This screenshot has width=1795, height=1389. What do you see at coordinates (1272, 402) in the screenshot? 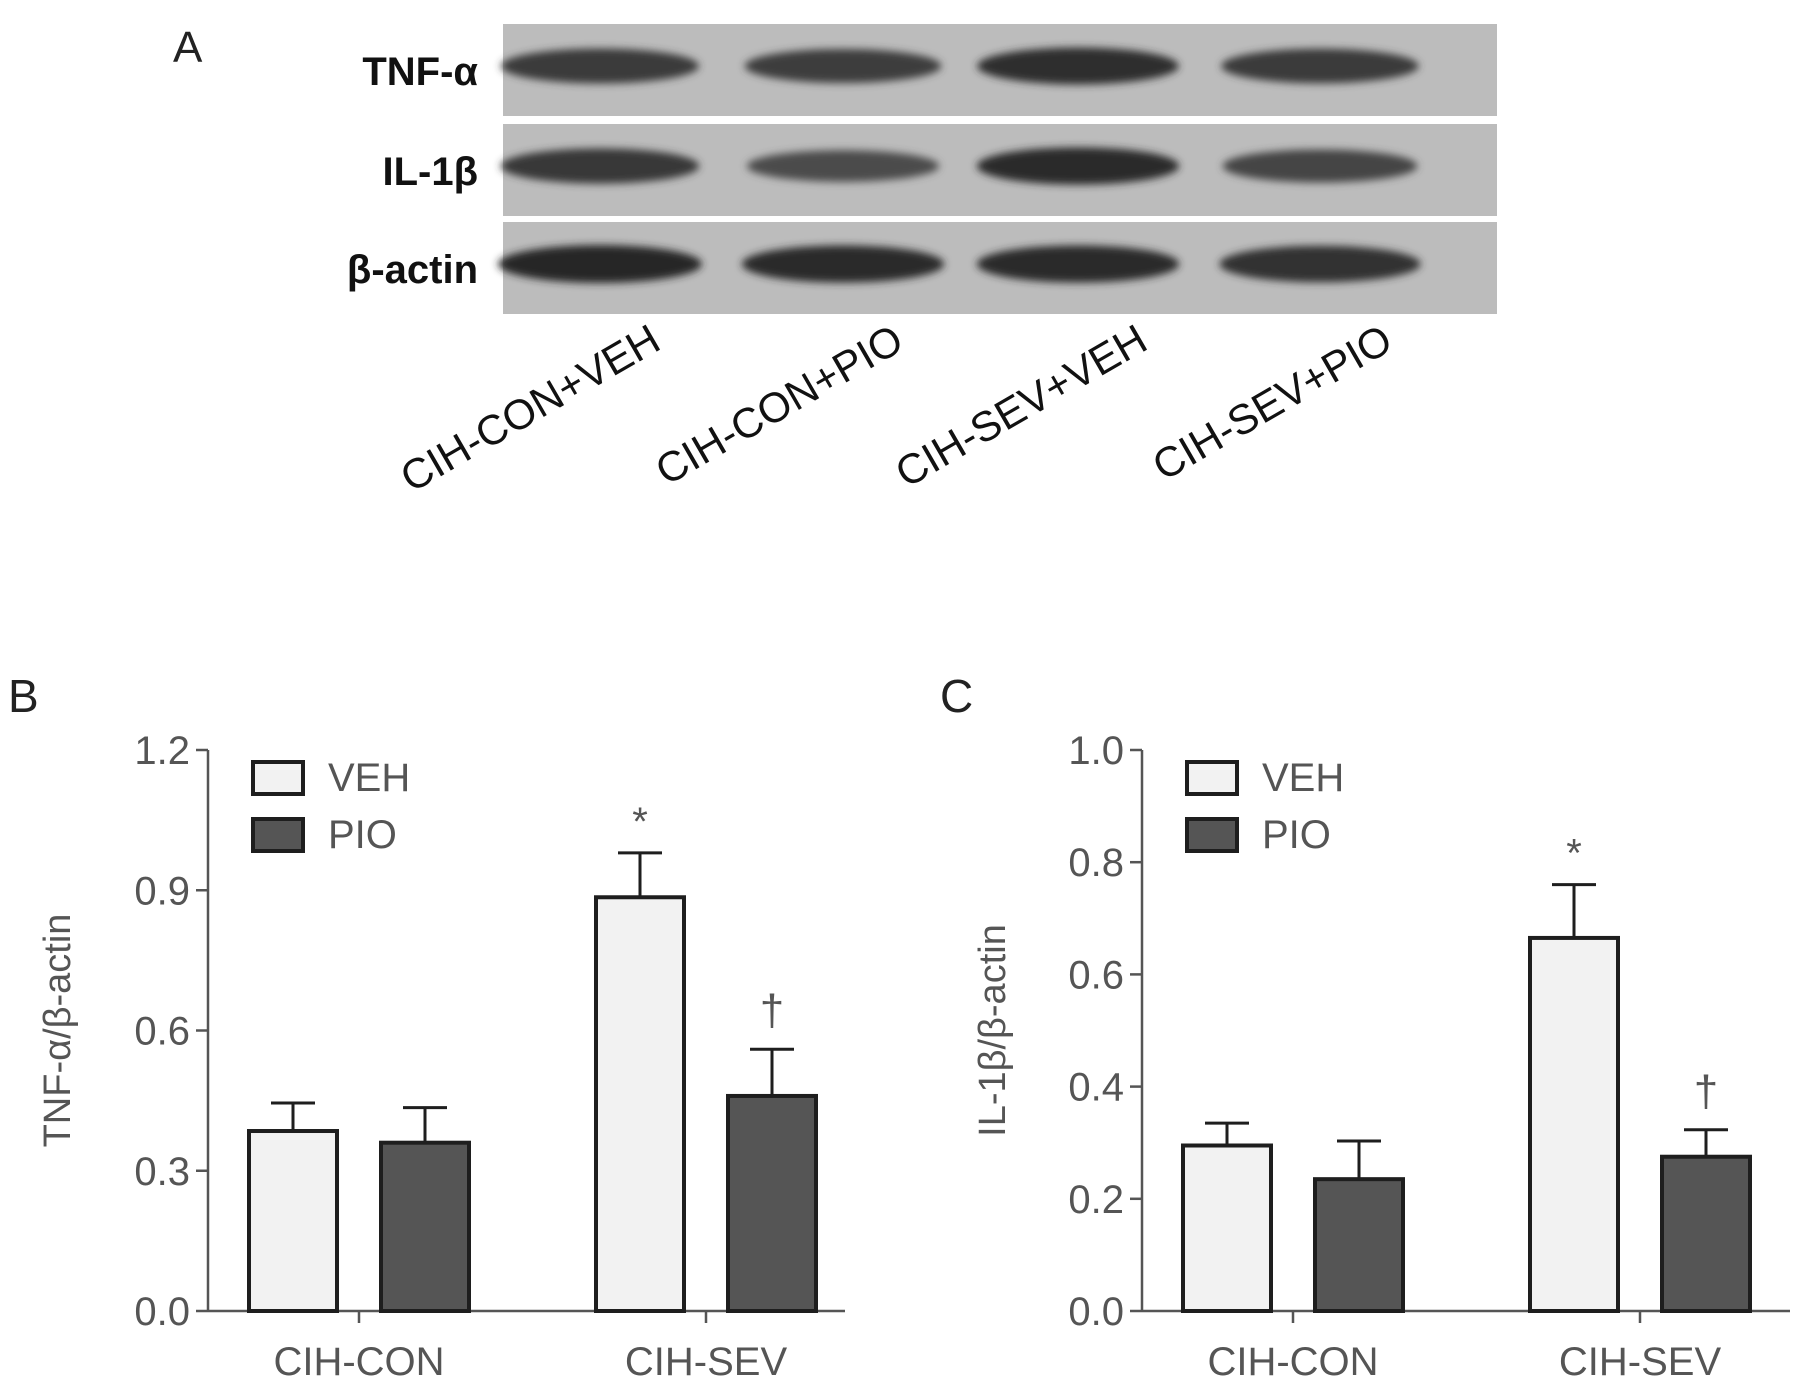
I see `lane-label: CIH-SEV+PIO` at bounding box center [1272, 402].